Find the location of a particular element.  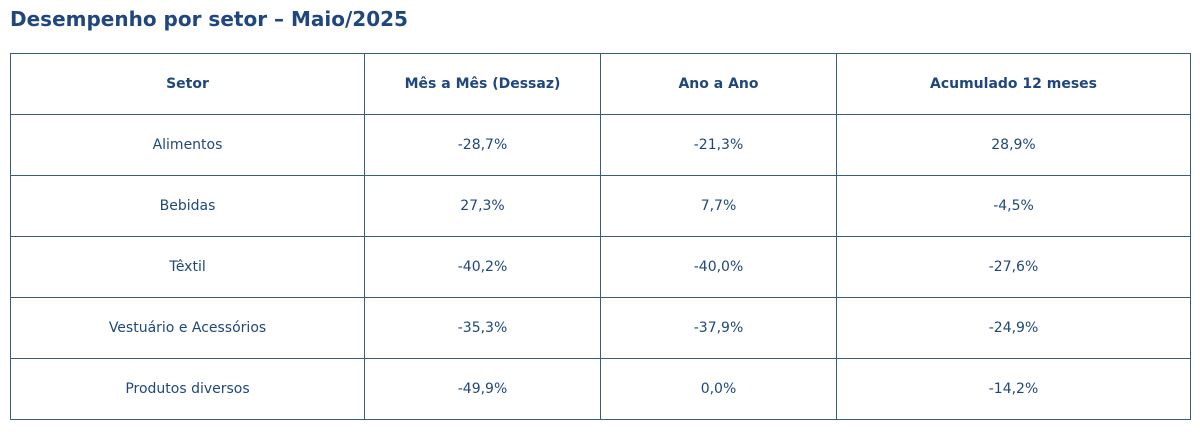

column-header: Mês a Mês (Dessaz) is located at coordinates (482, 84).